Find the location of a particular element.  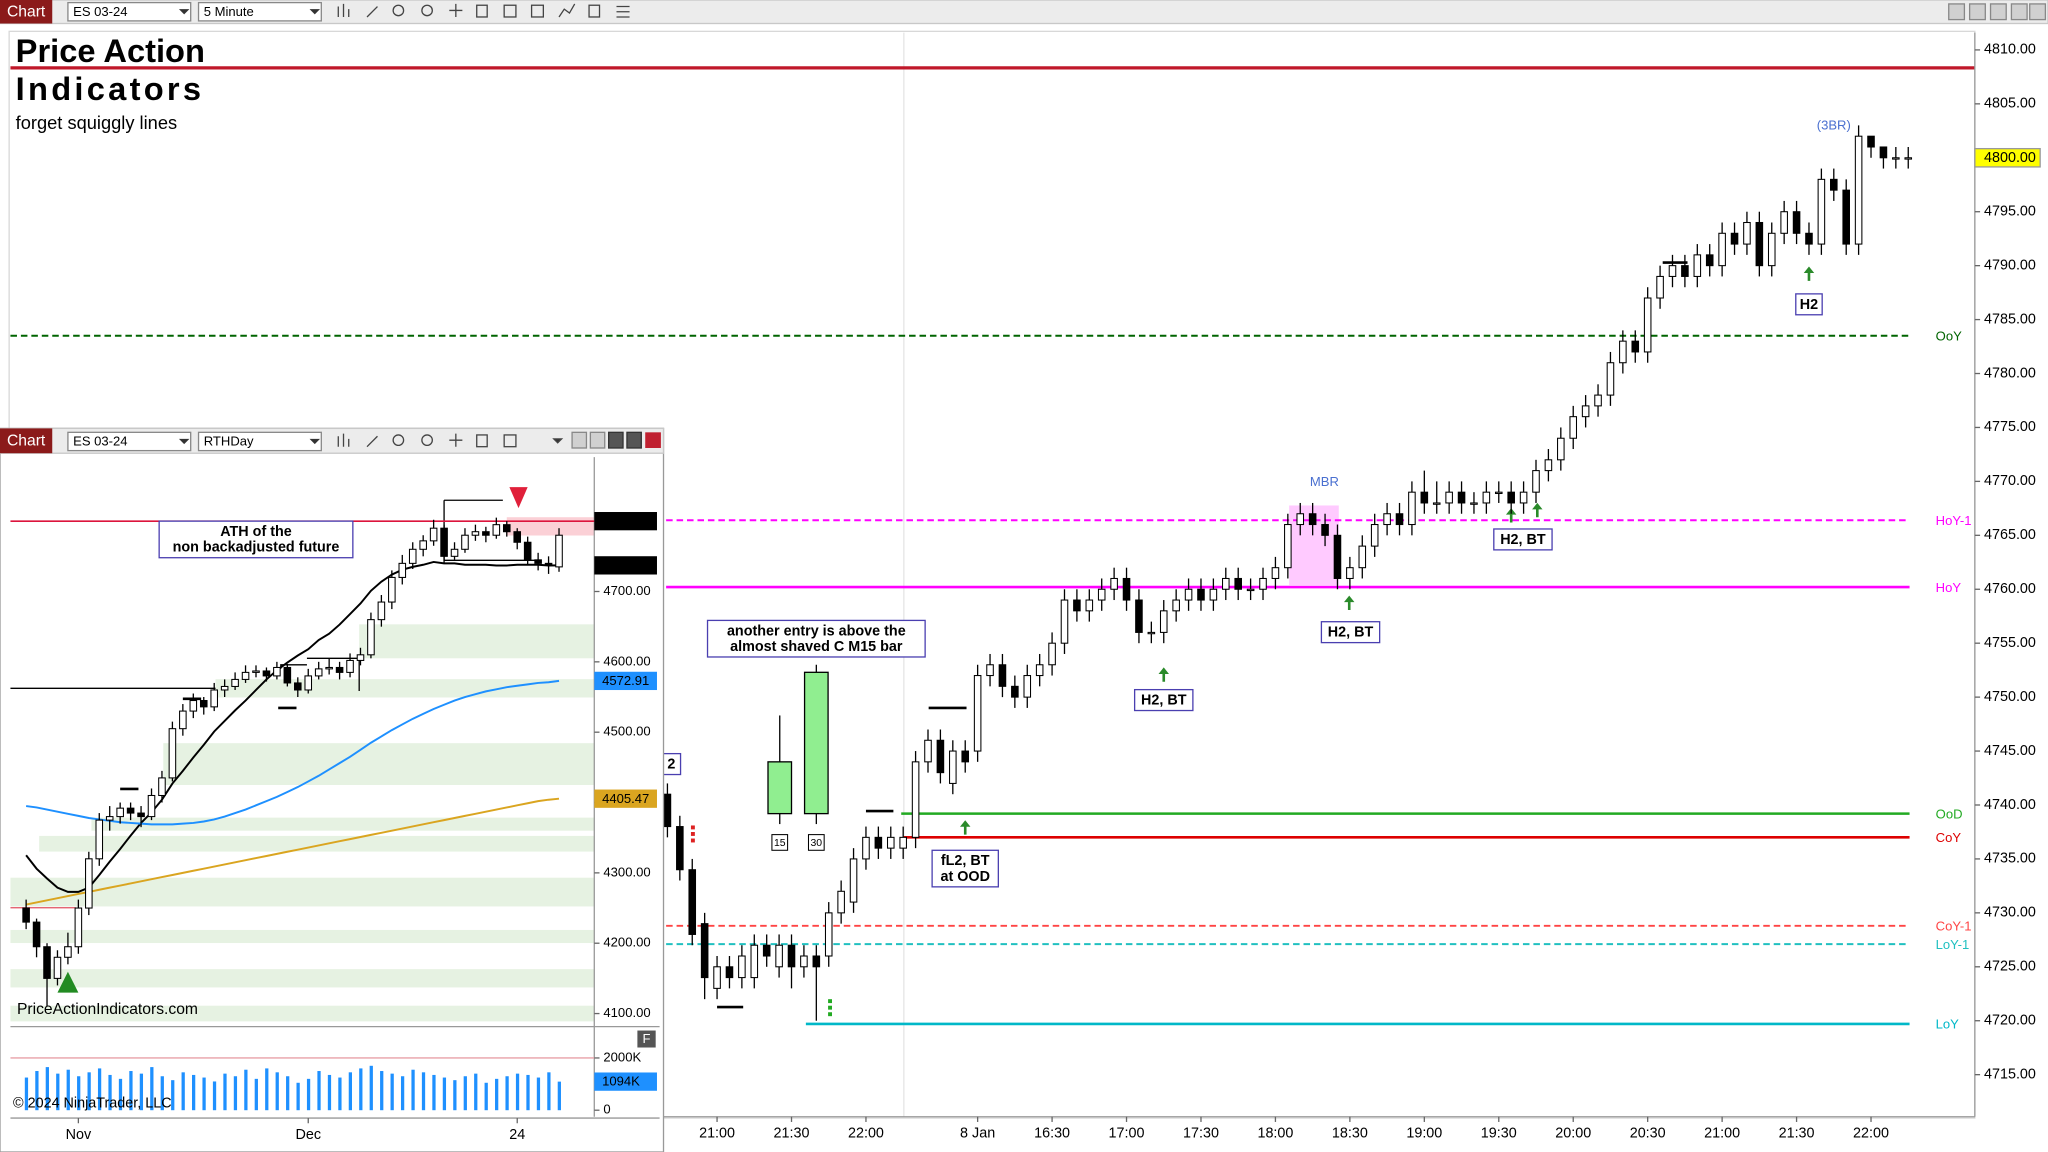

buy-signal is located at coordinates (68, 982).